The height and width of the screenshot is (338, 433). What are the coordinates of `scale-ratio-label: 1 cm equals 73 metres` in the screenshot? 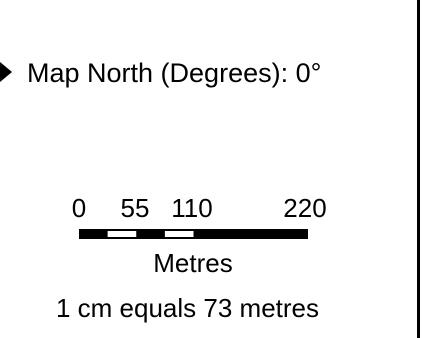 It's located at (187, 308).